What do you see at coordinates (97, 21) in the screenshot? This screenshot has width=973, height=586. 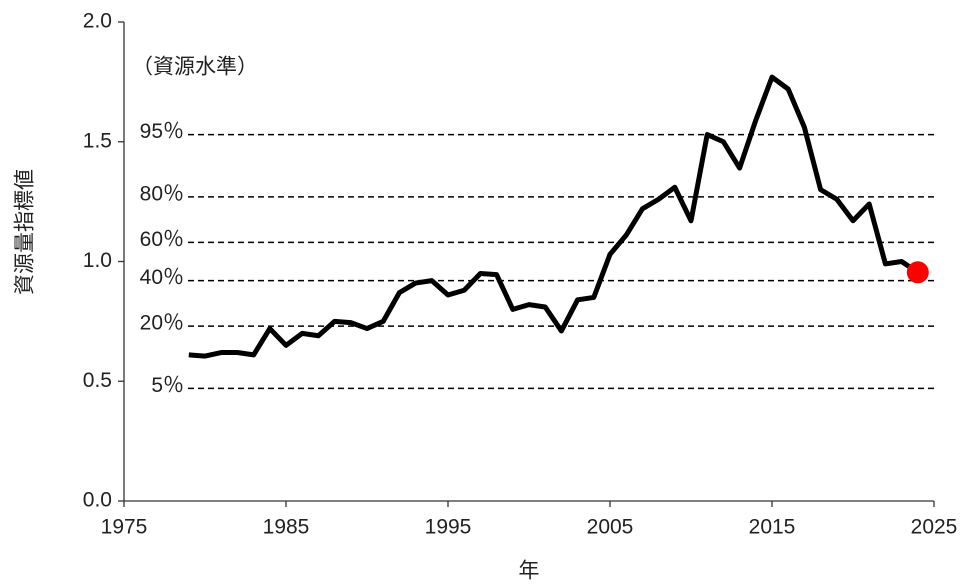 I see `y-tick-label: 2.0` at bounding box center [97, 21].